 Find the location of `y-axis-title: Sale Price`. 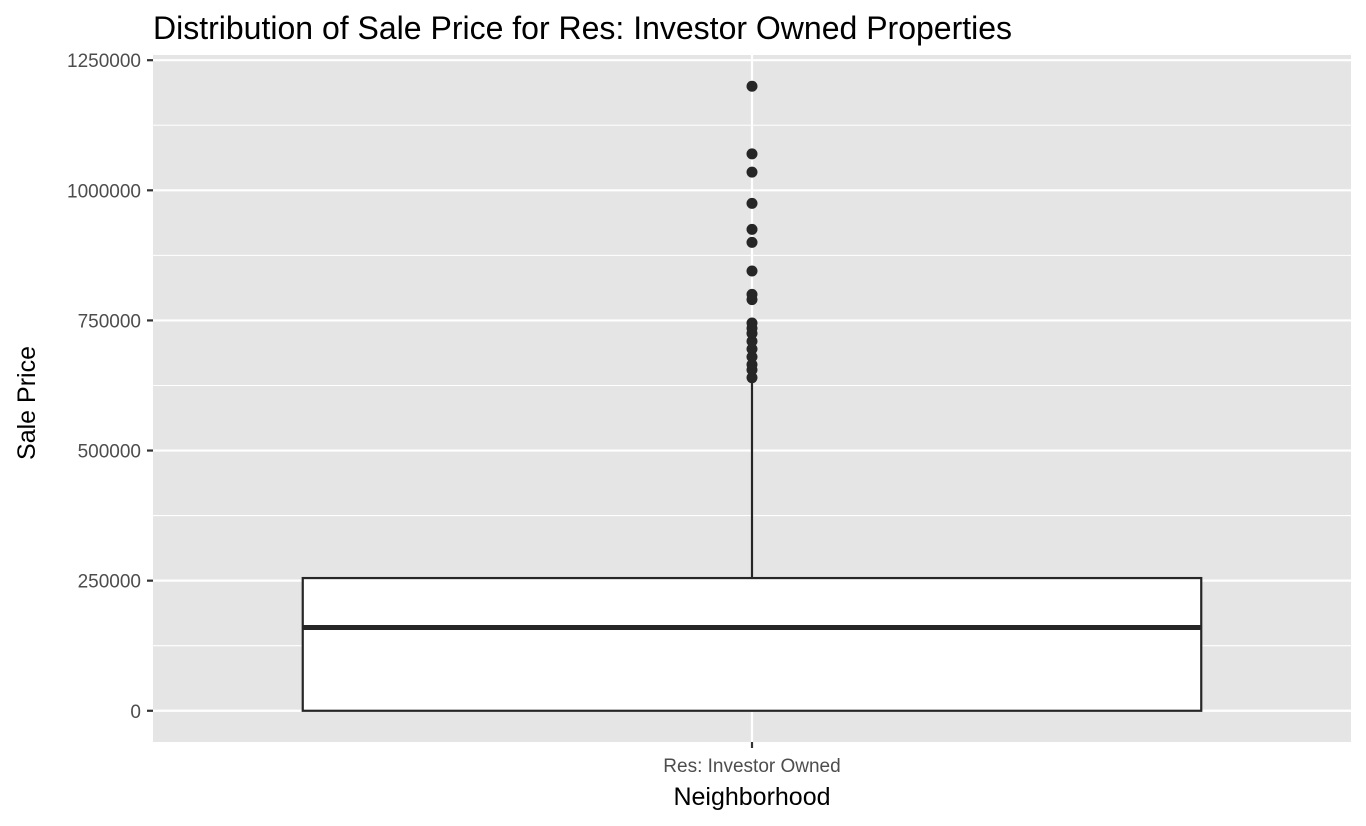

y-axis-title: Sale Price is located at coordinates (27, 403).